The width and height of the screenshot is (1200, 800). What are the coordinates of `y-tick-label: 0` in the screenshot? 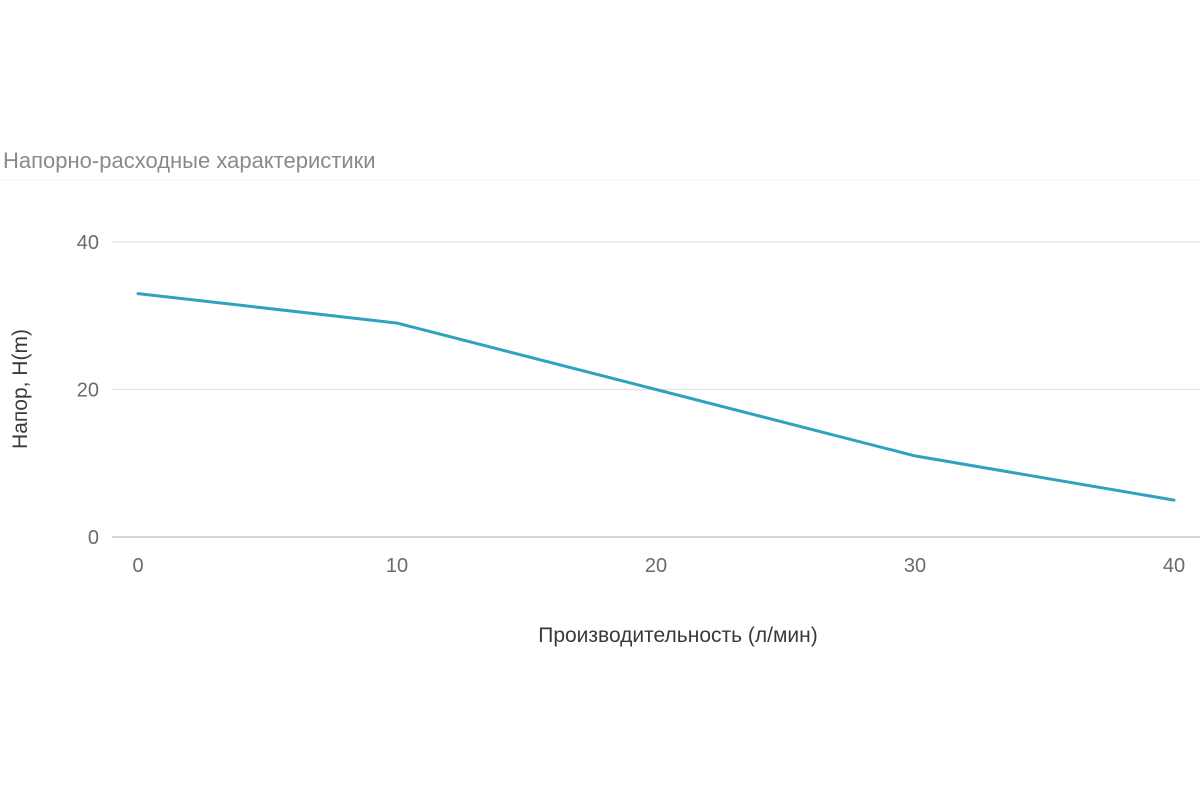 It's located at (93, 538).